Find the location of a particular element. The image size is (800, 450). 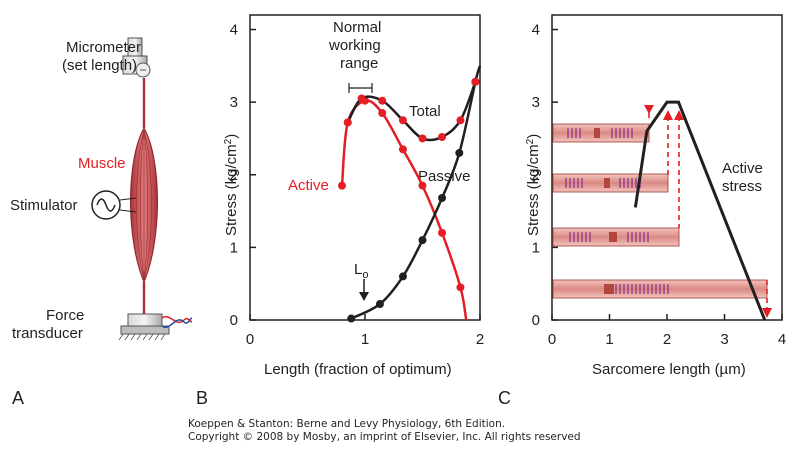

panel-b-xtick-label: 2 is located at coordinates (480, 339).